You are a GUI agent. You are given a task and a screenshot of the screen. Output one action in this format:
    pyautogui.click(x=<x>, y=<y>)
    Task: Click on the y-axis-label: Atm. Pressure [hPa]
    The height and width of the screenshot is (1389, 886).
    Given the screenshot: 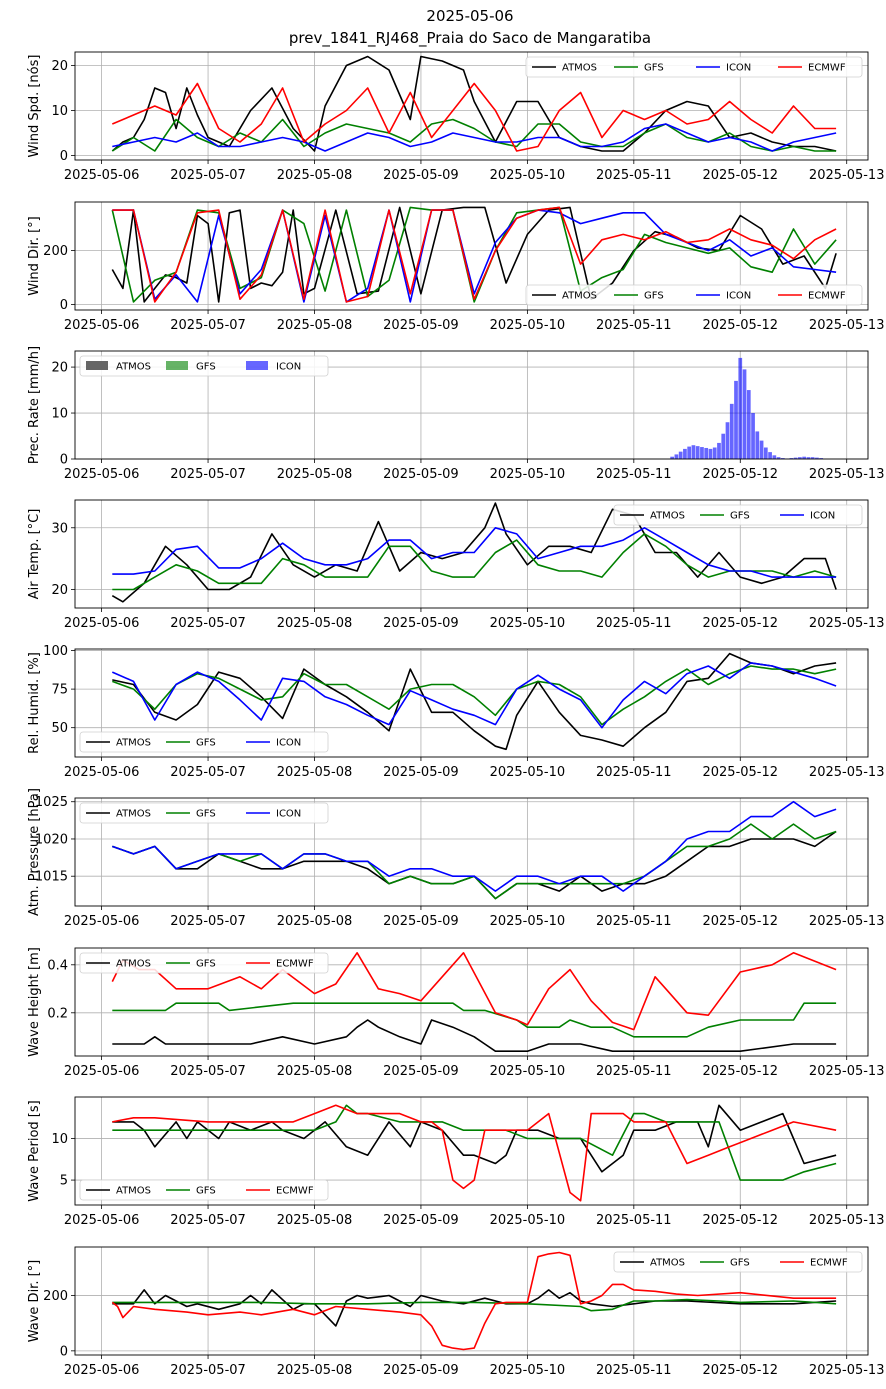 What is the action you would take?
    pyautogui.click(x=34, y=852)
    